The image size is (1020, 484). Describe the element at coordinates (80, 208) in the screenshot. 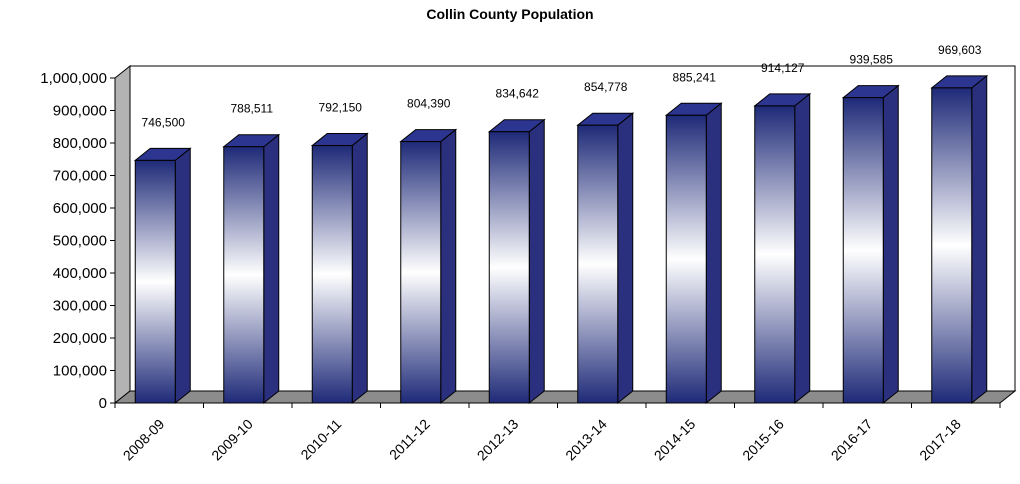

I see `y-tick-label: 600,000` at that location.